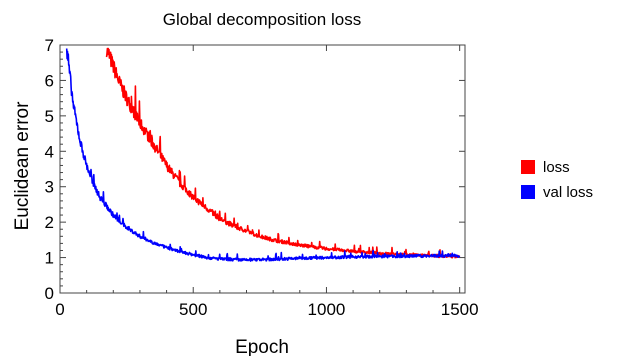 This screenshot has width=620, height=356. Describe the element at coordinates (49, 151) in the screenshot. I see `y-tick-label: 4` at that location.